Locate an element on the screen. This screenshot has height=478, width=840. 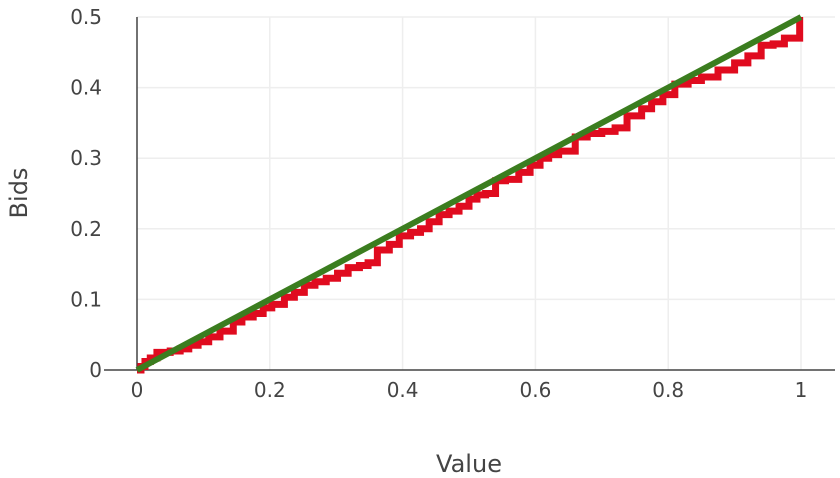
x-tick-label: 0.6 is located at coordinates (535, 390).